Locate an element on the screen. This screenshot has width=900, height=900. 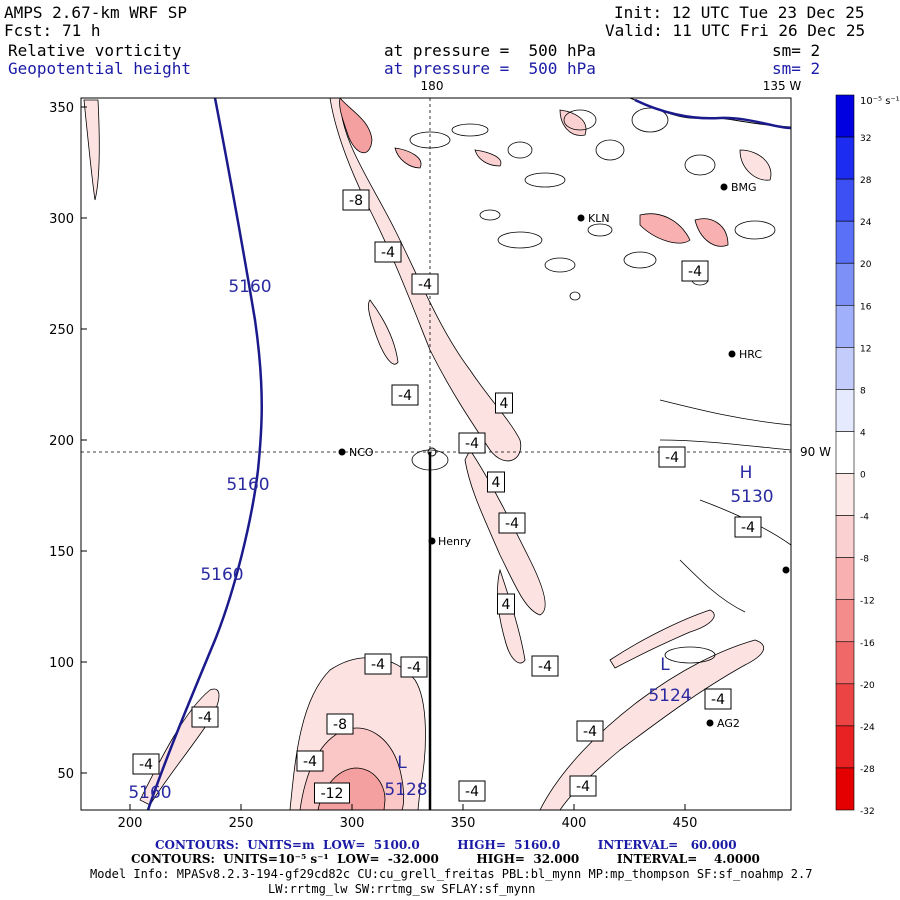
x-tick-label: 400 is located at coordinates (574, 823).